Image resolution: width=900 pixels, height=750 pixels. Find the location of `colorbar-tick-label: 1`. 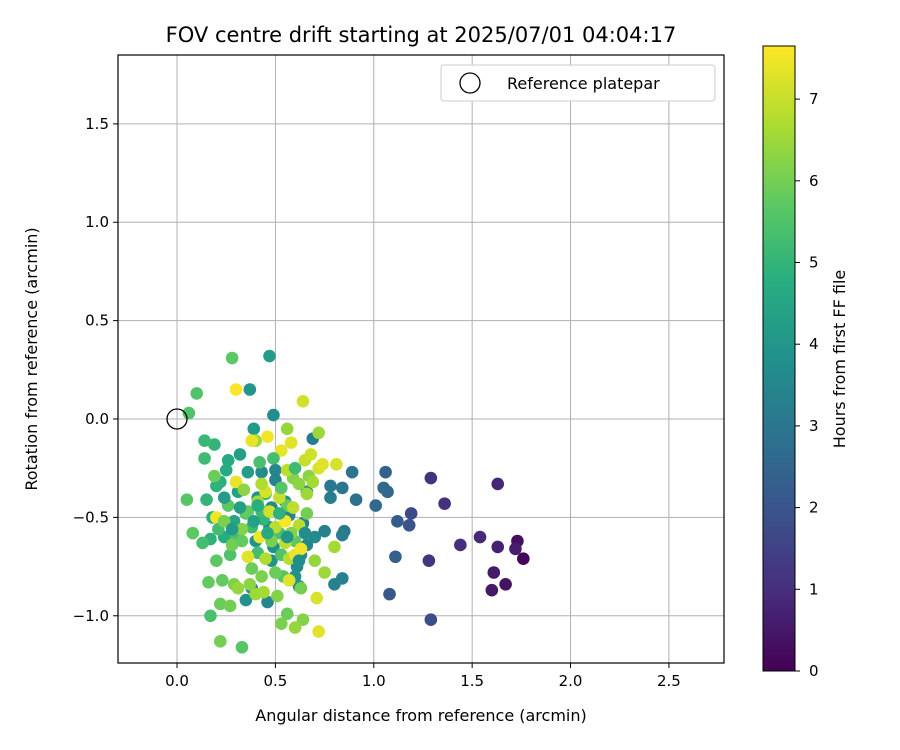

colorbar-tick-label: 1 is located at coordinates (814, 589).